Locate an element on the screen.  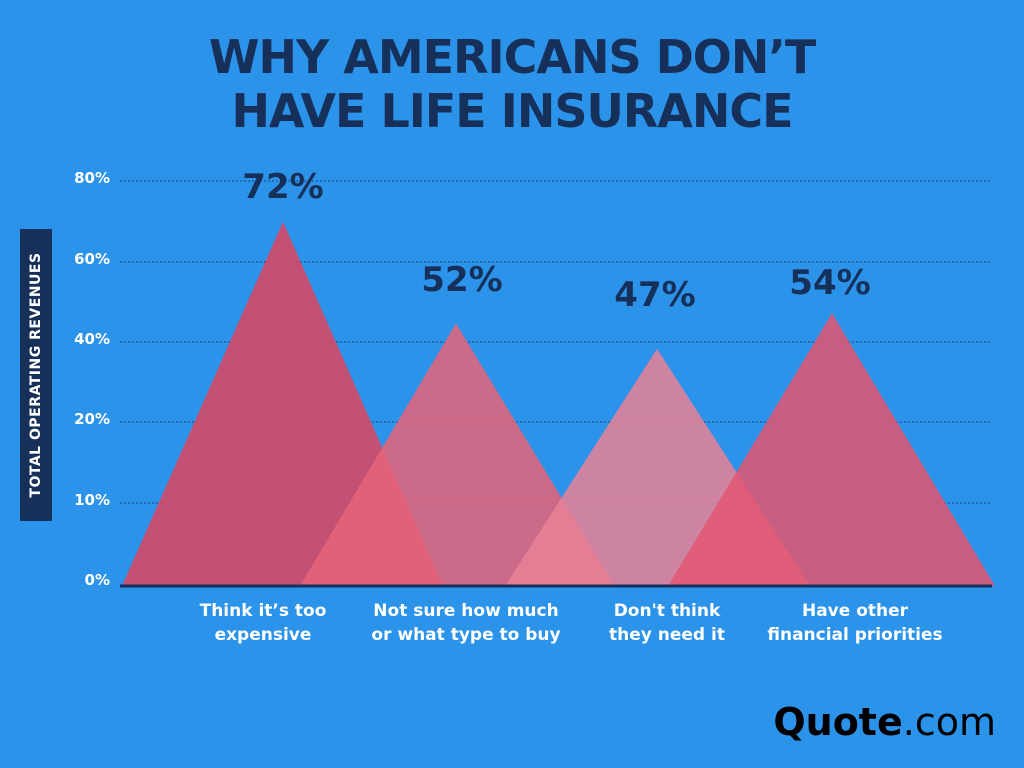
value-label: 52% is located at coordinates (461, 280).